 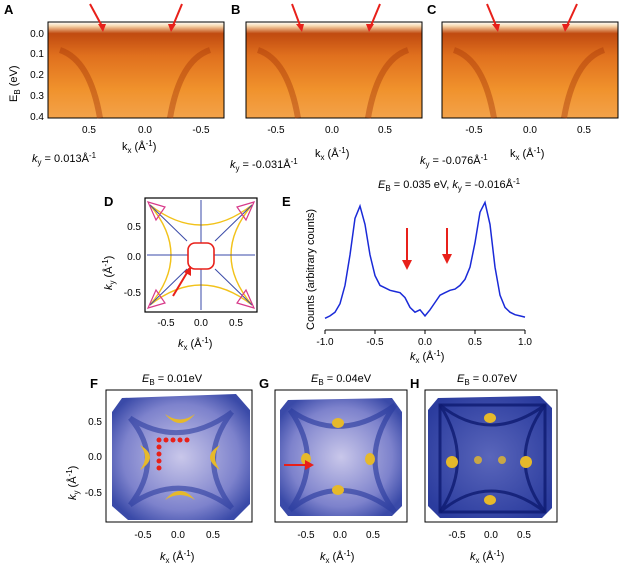 I want to click on panel-c: C, so click(x=523, y=60).